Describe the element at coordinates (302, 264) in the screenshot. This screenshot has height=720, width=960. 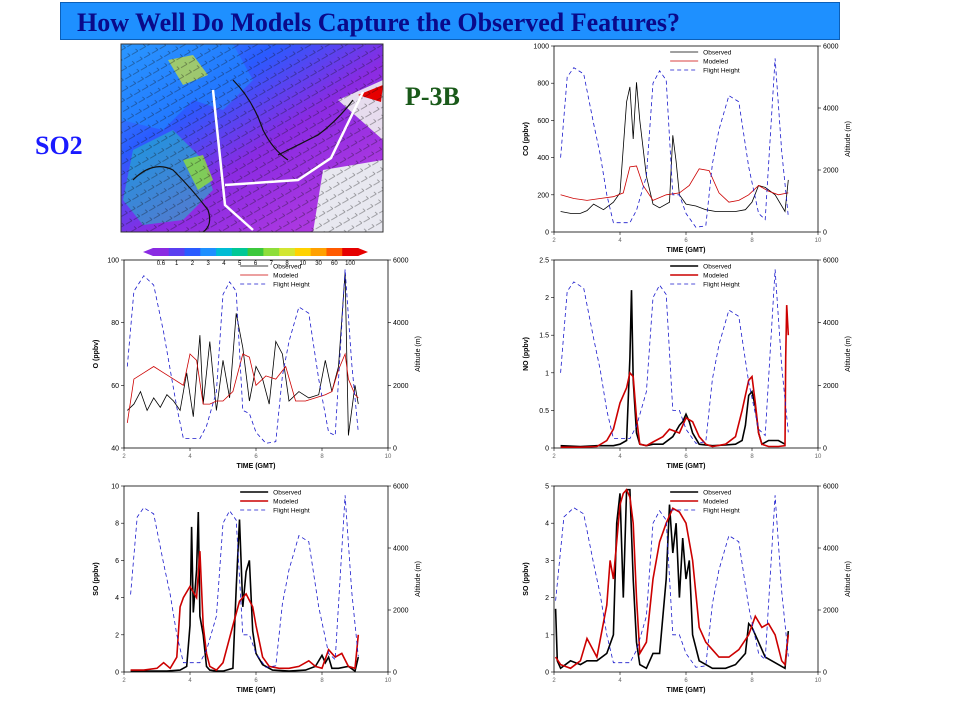
I see `colorbar-tick-label: 10` at that location.